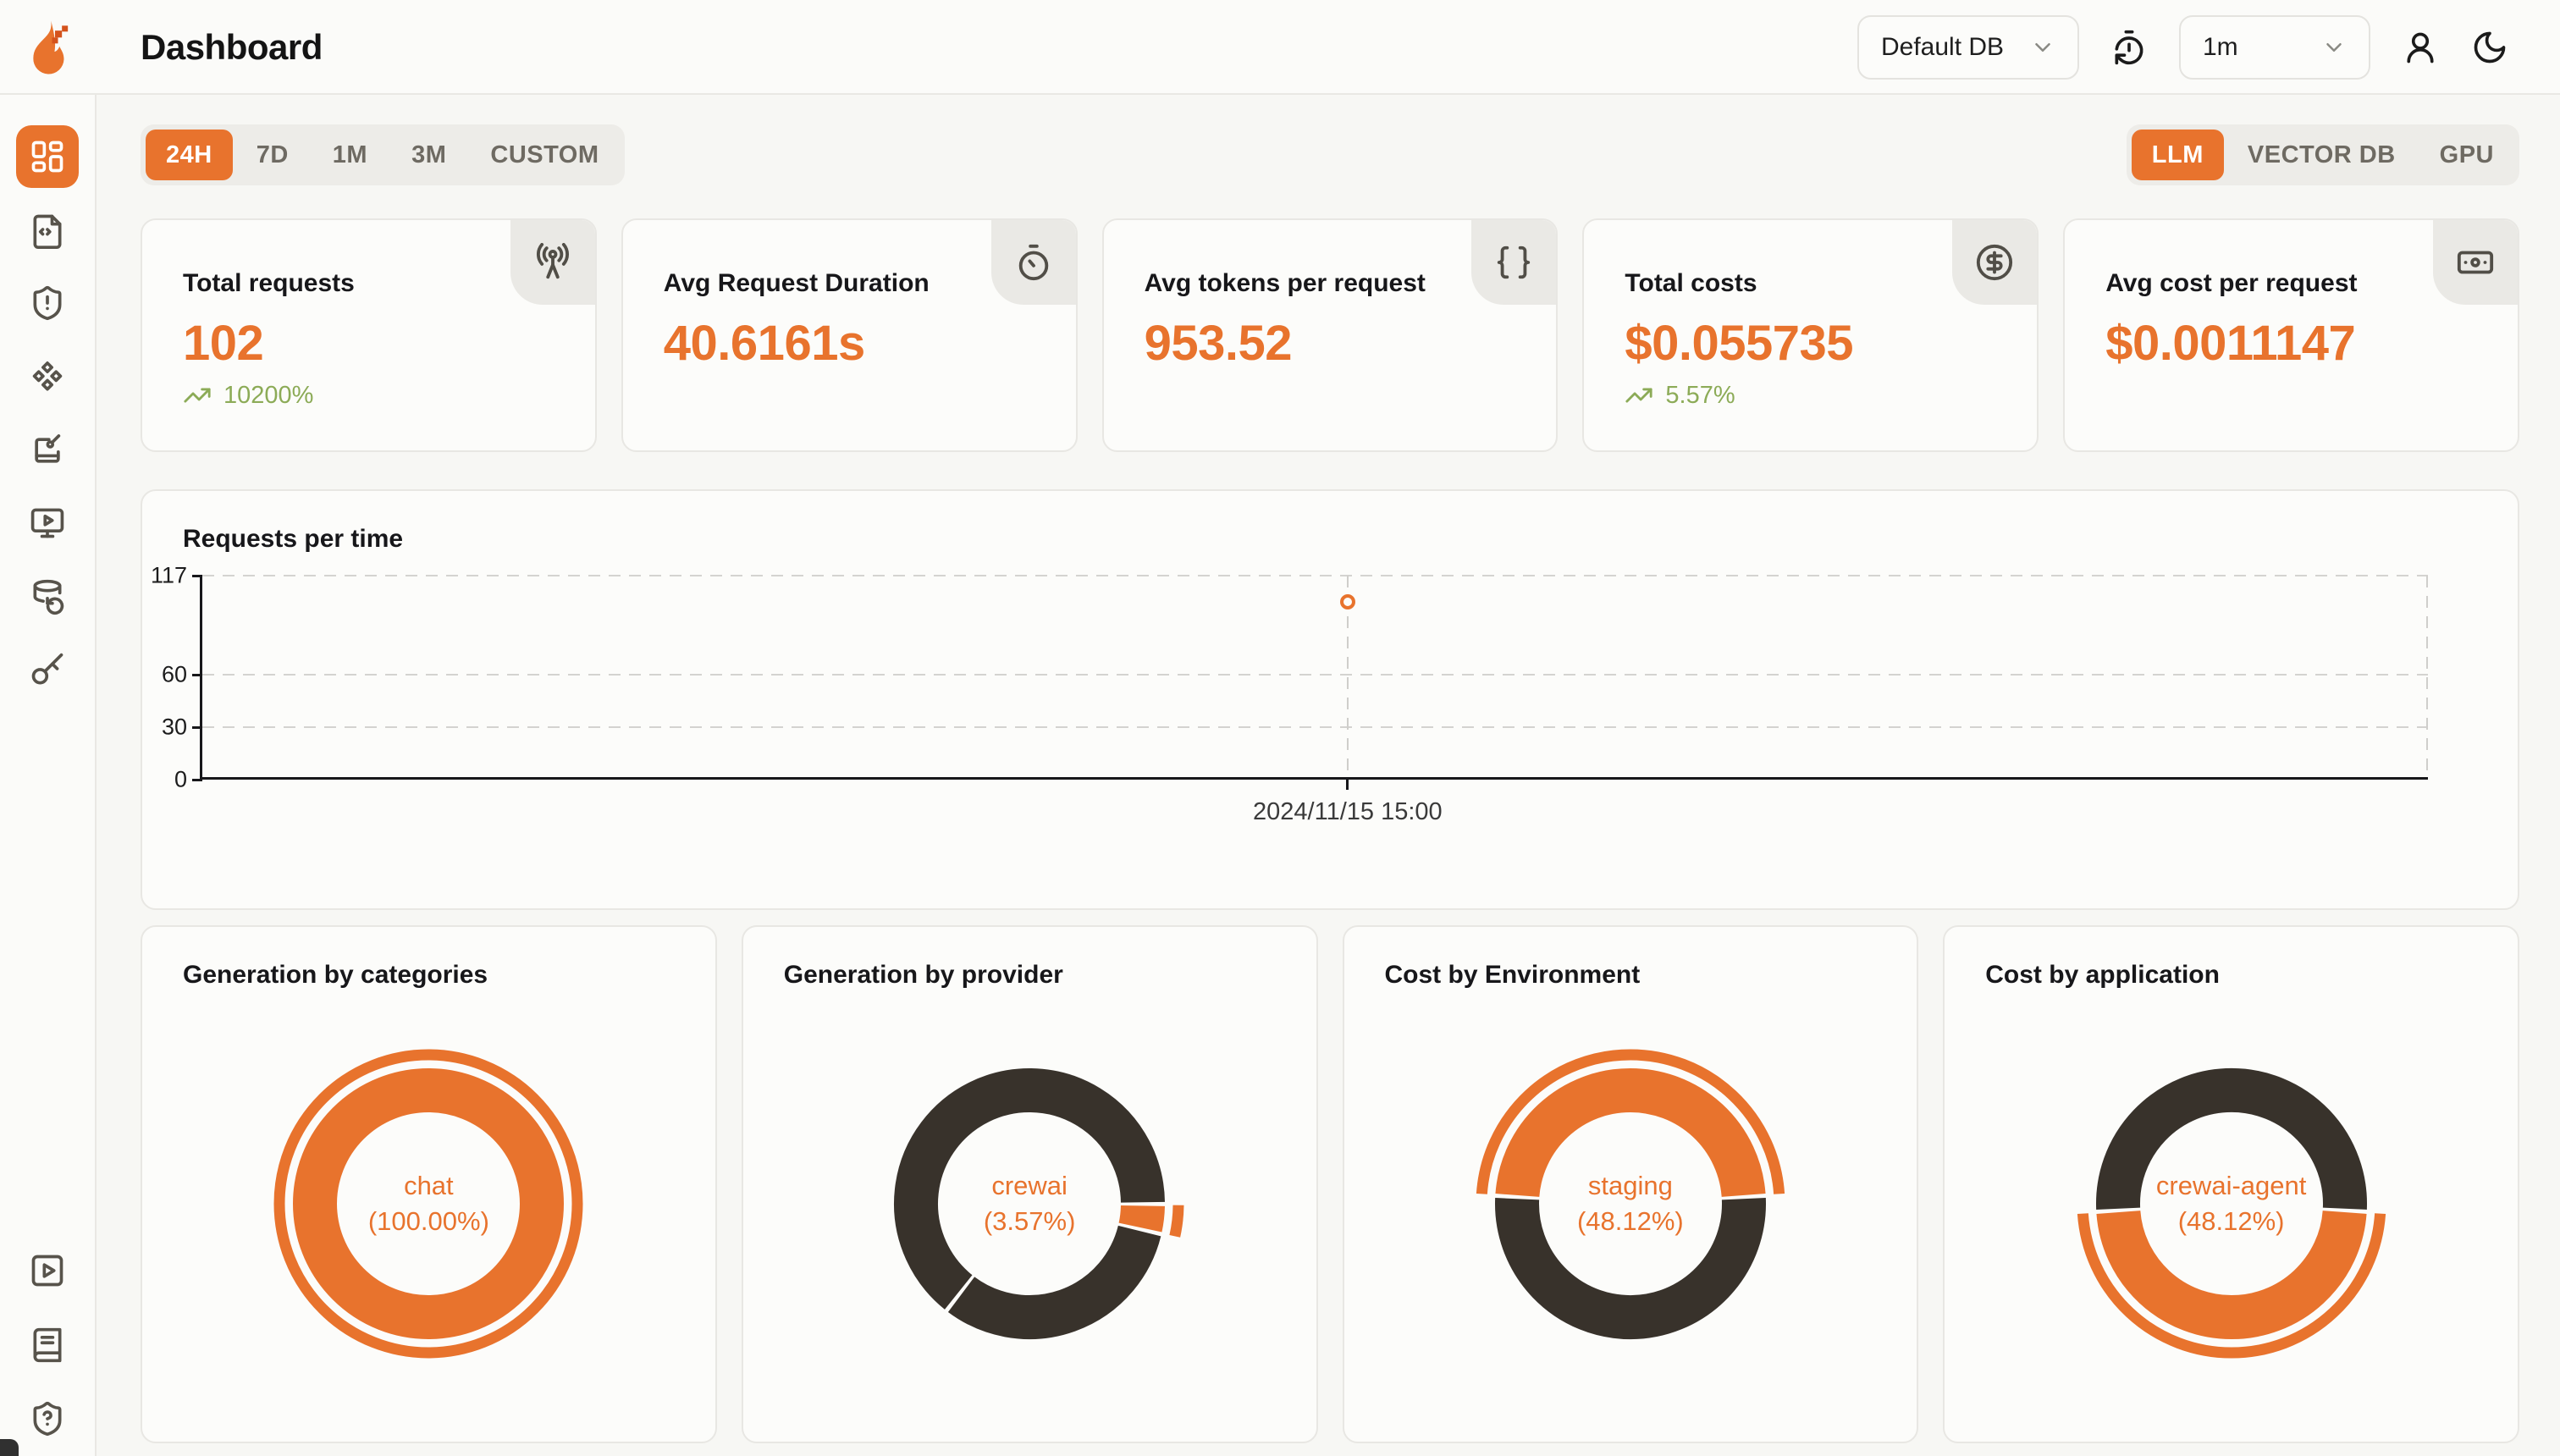 This screenshot has width=2560, height=1456. I want to click on tab-custom: CUSTOM, so click(544, 154).